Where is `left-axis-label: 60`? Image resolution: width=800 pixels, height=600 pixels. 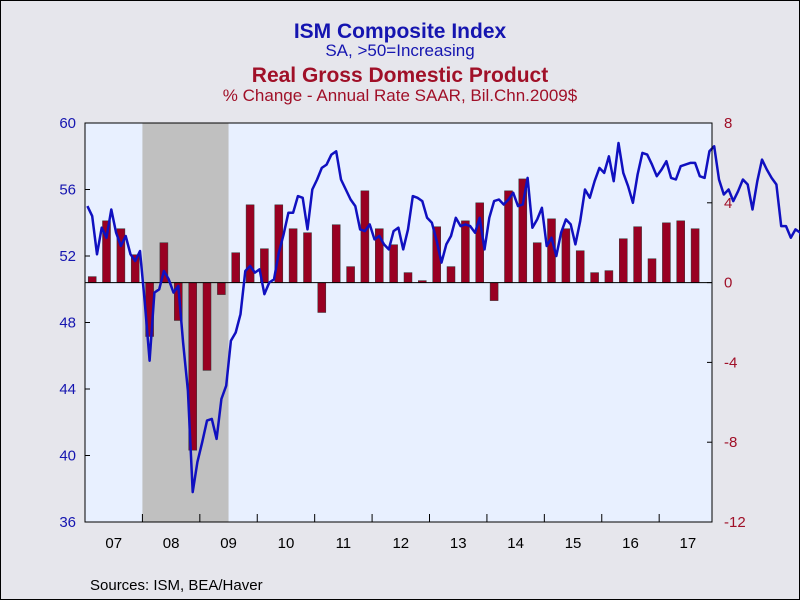
left-axis-label: 60 is located at coordinates (67, 123).